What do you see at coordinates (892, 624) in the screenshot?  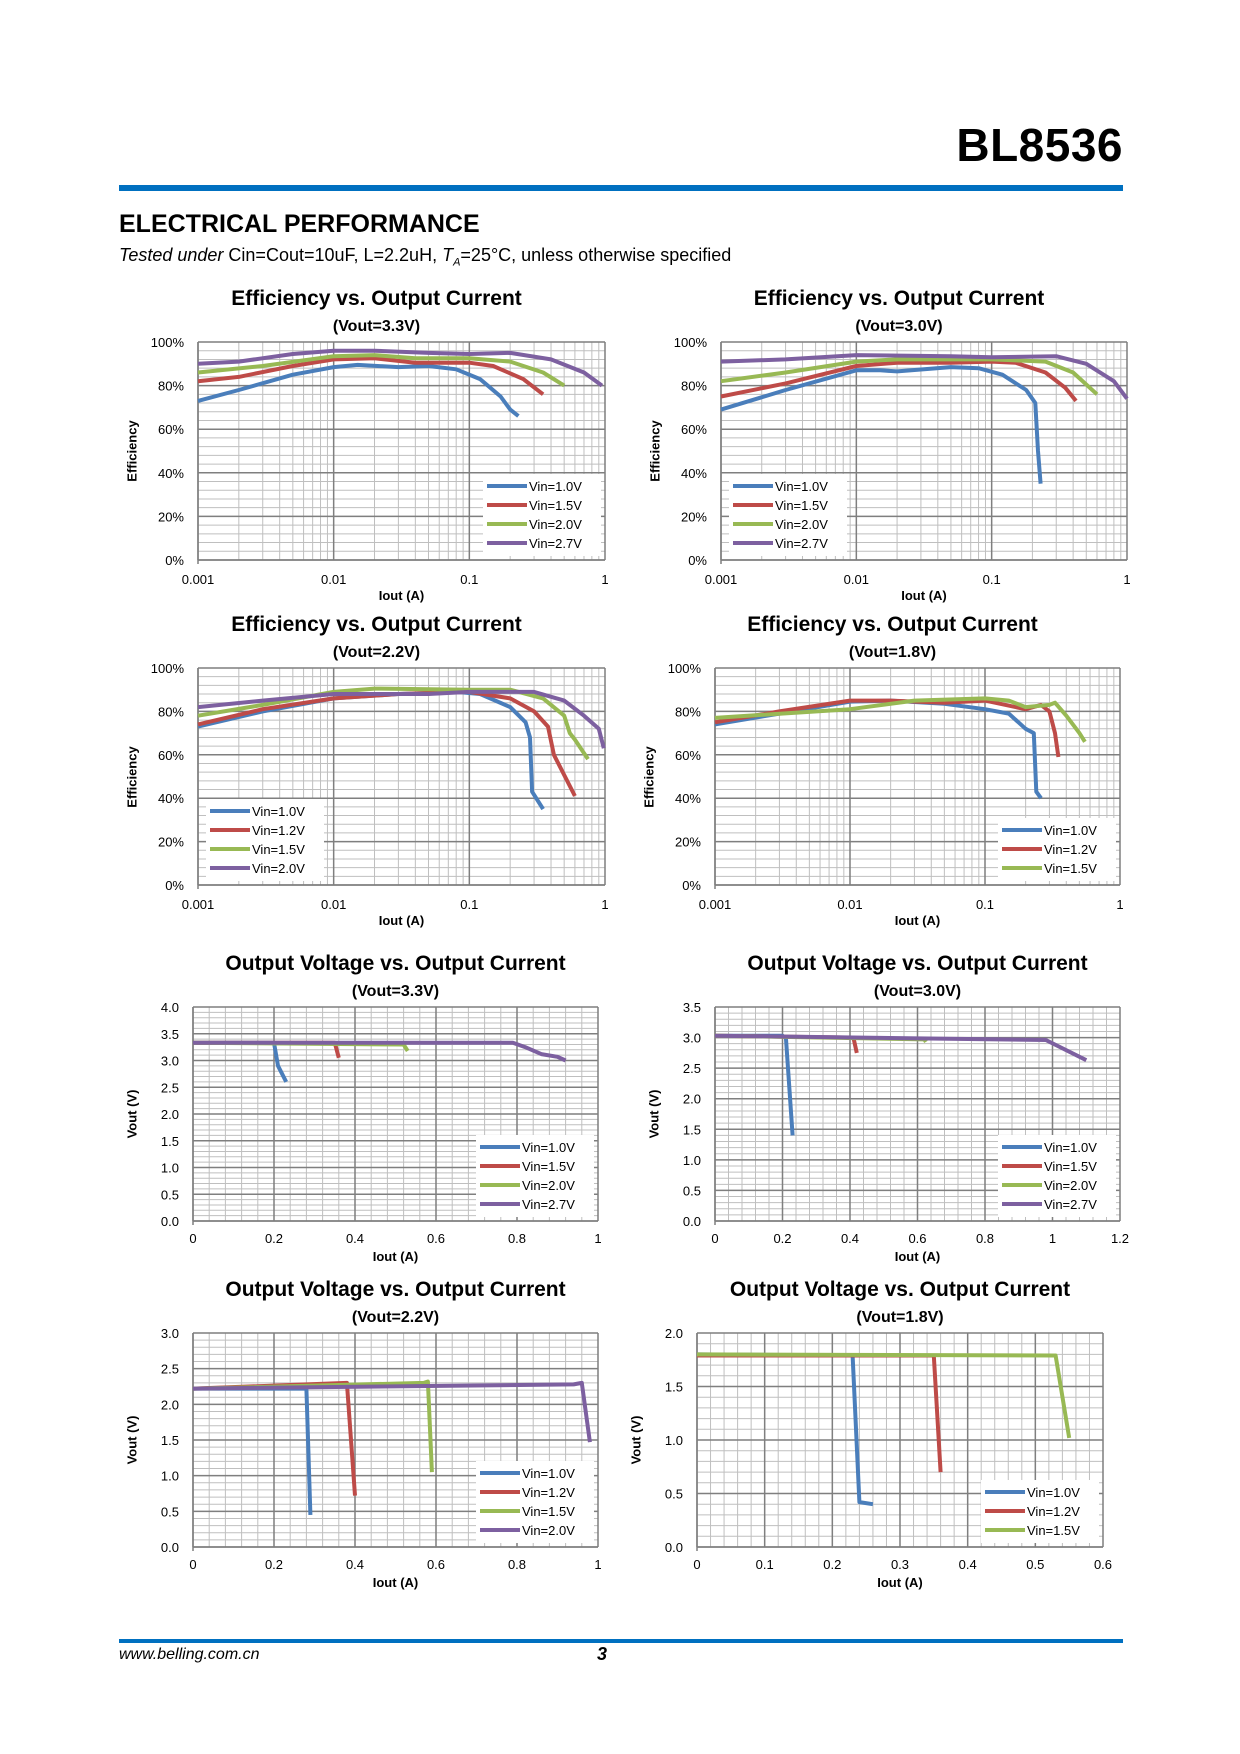 I see `chart-title: Efficiency vs. Output Current` at bounding box center [892, 624].